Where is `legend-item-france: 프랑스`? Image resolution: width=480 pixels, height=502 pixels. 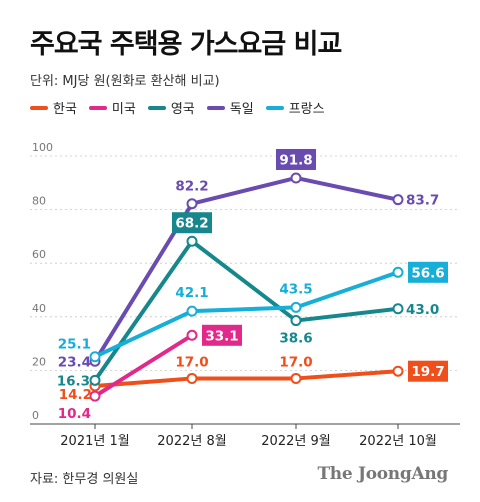
legend-item-france: 프랑스 is located at coordinates (295, 107).